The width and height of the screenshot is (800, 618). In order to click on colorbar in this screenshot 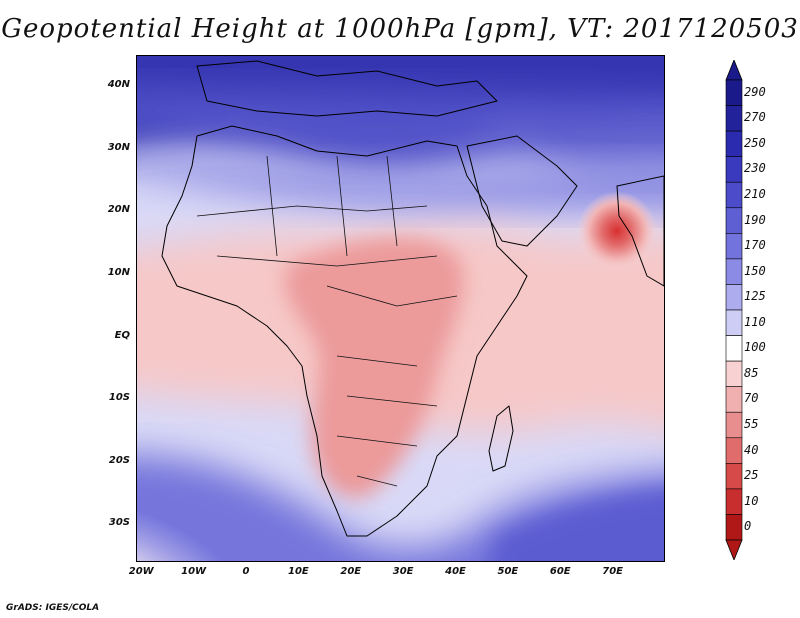, I will do `click(734, 310)`.